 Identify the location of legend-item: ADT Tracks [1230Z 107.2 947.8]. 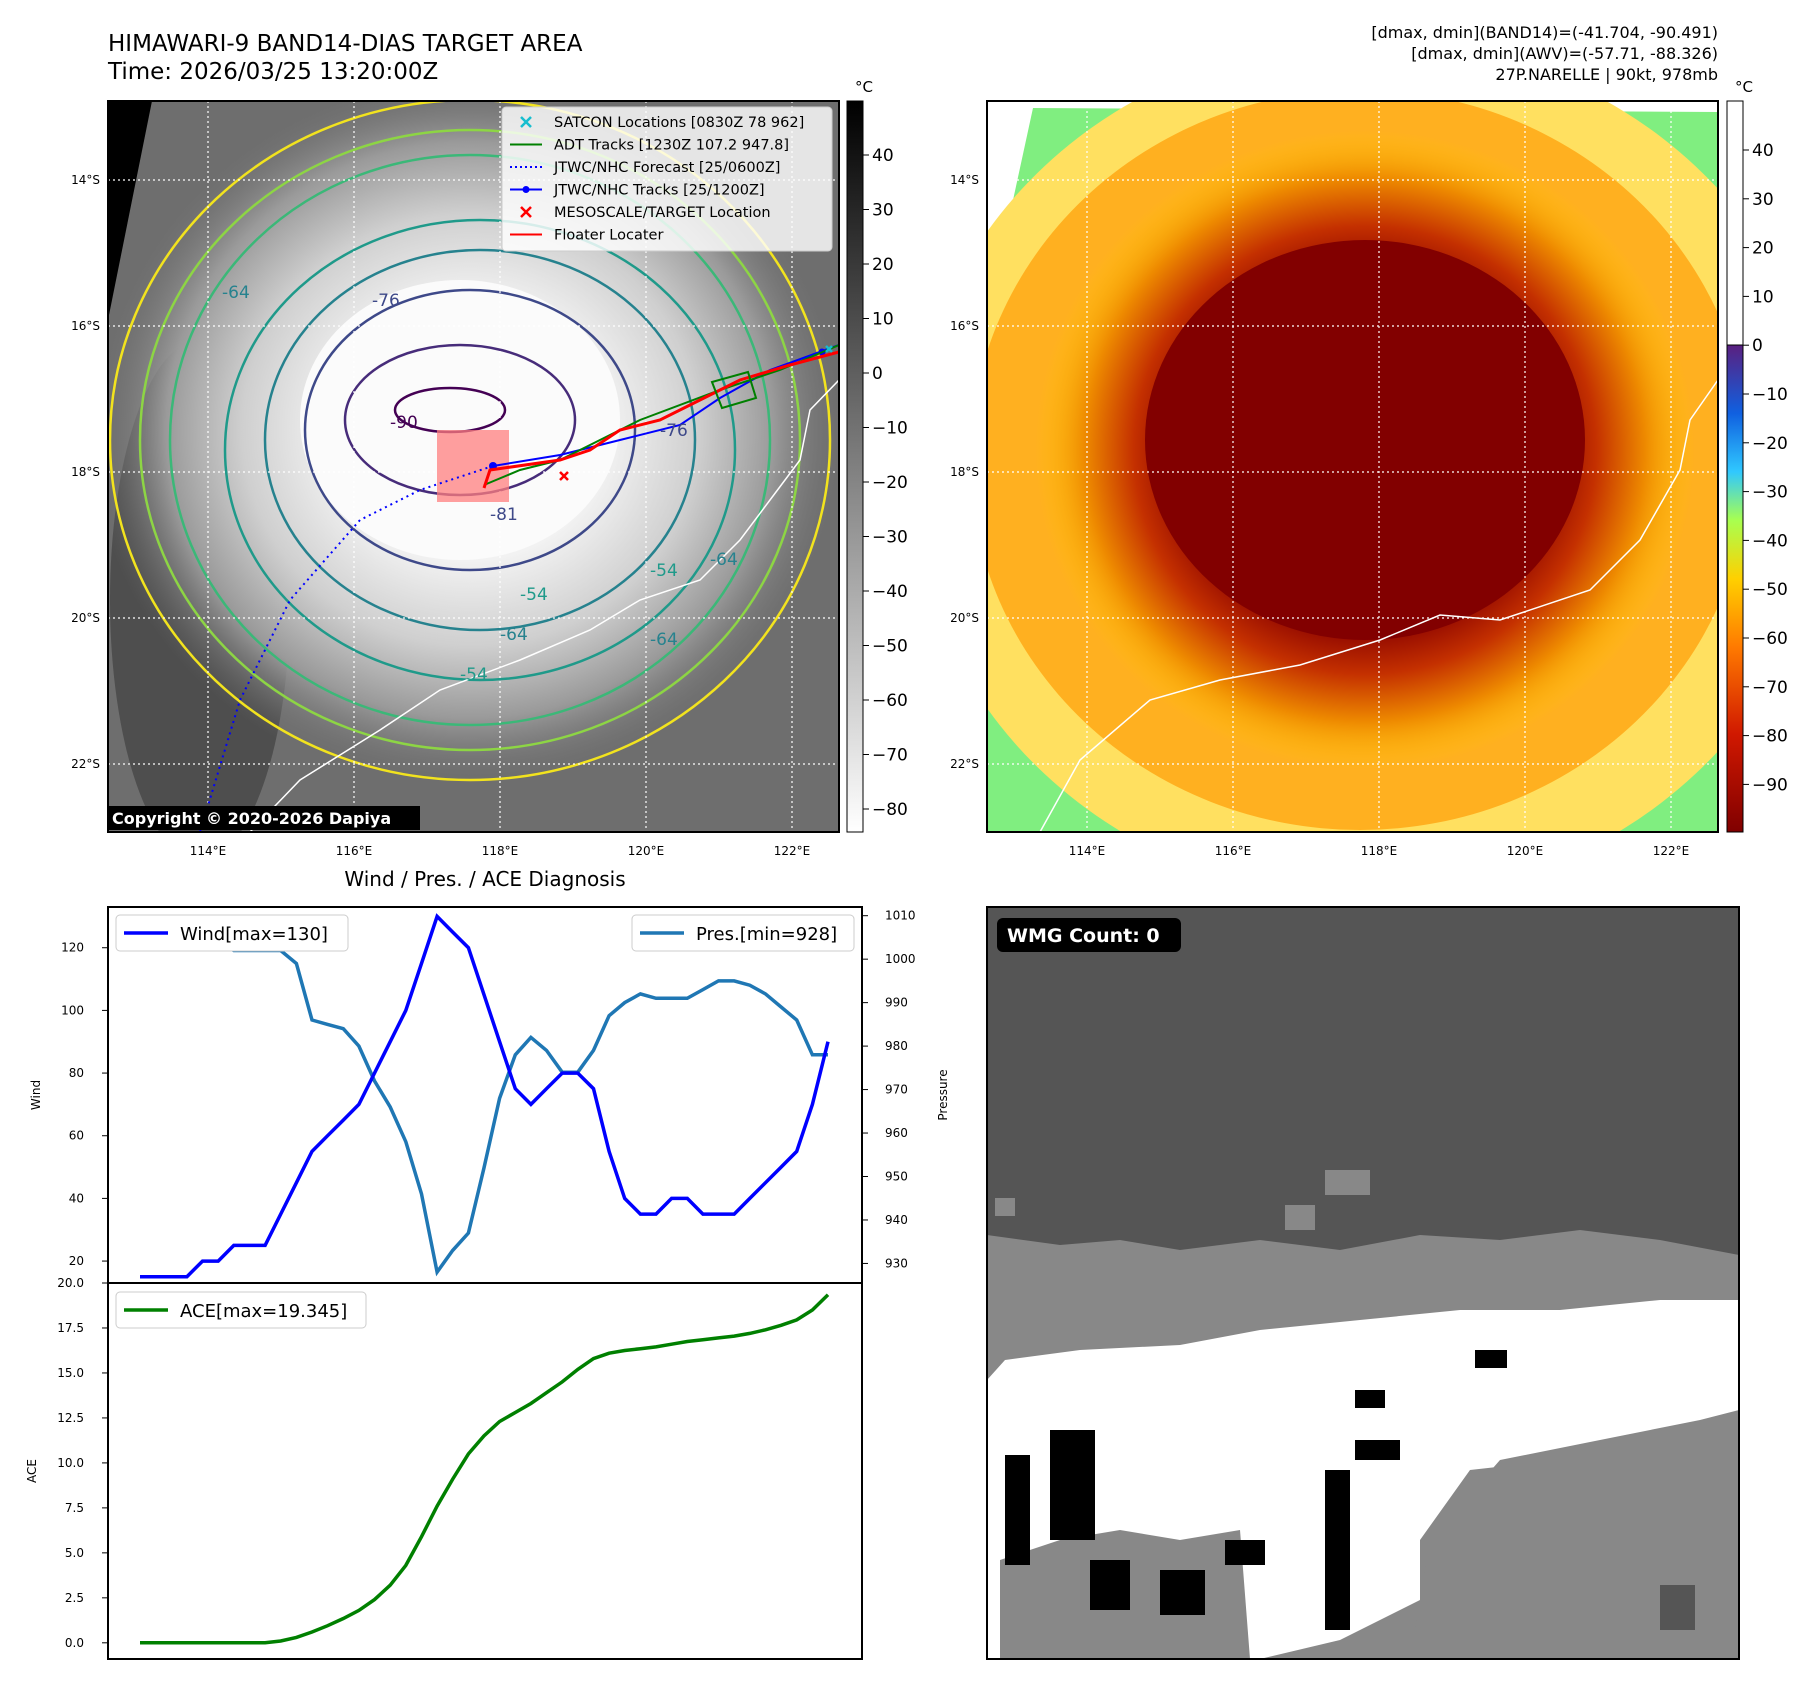
(649, 146).